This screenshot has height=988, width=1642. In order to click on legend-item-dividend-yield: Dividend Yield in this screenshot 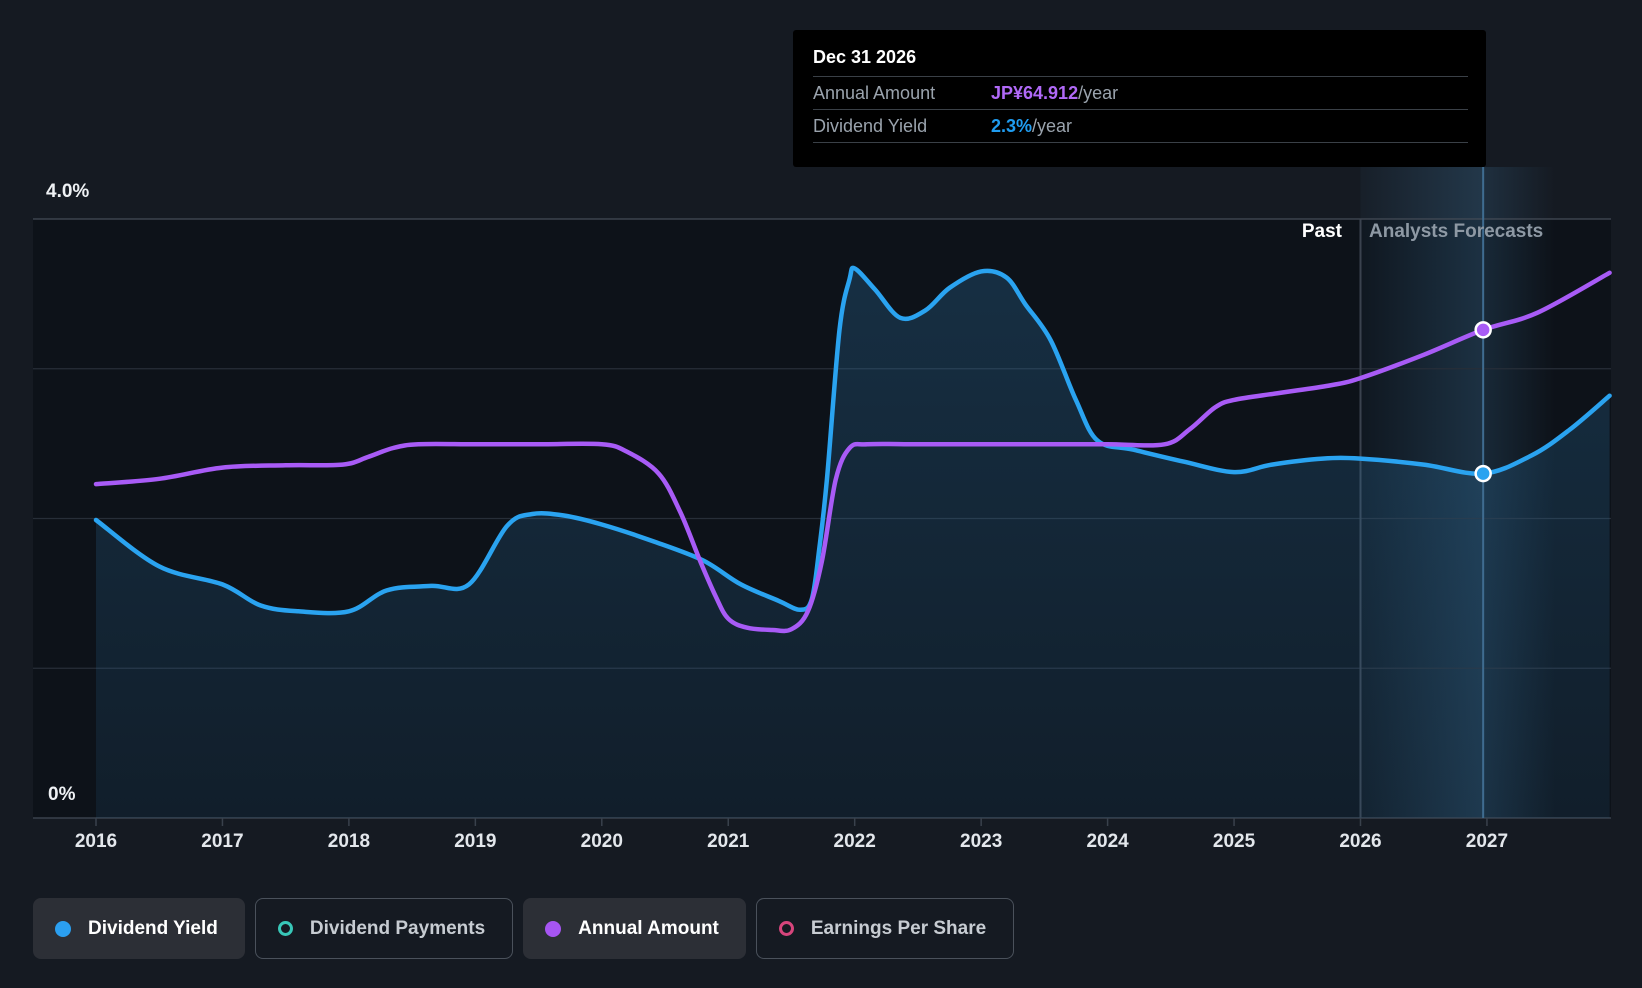, I will do `click(139, 928)`.